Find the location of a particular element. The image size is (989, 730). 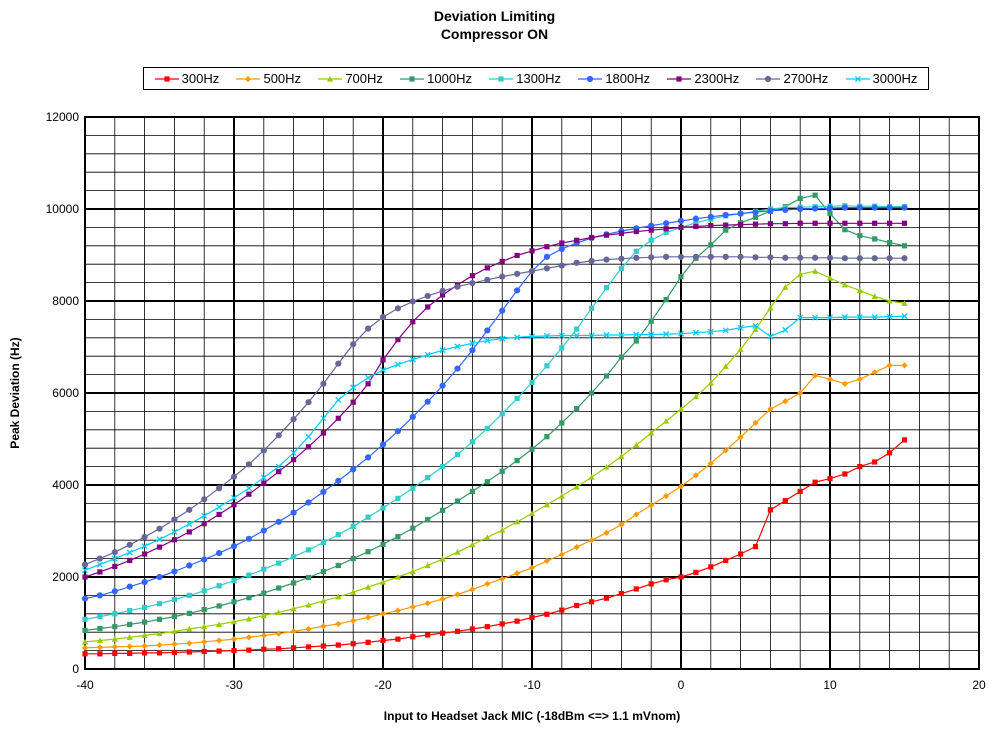

legend-item-2300hz: 2300Hz is located at coordinates (703, 78).